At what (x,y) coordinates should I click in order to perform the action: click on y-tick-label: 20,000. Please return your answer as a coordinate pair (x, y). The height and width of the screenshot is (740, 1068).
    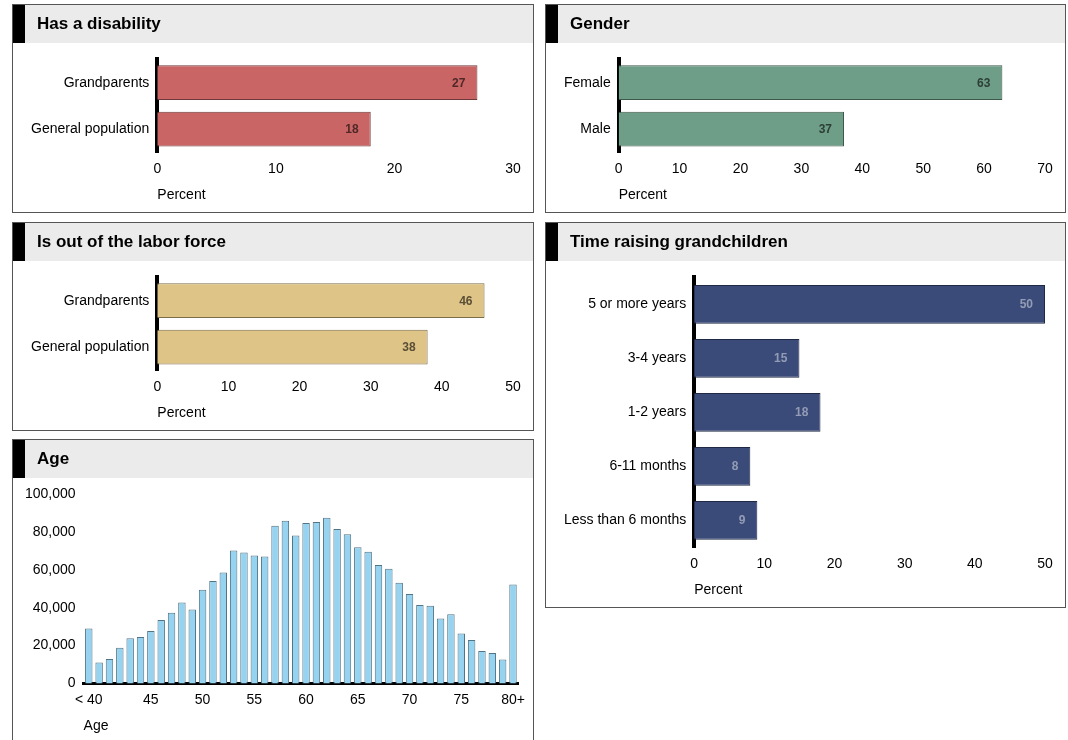
    Looking at the image, I should click on (54, 644).